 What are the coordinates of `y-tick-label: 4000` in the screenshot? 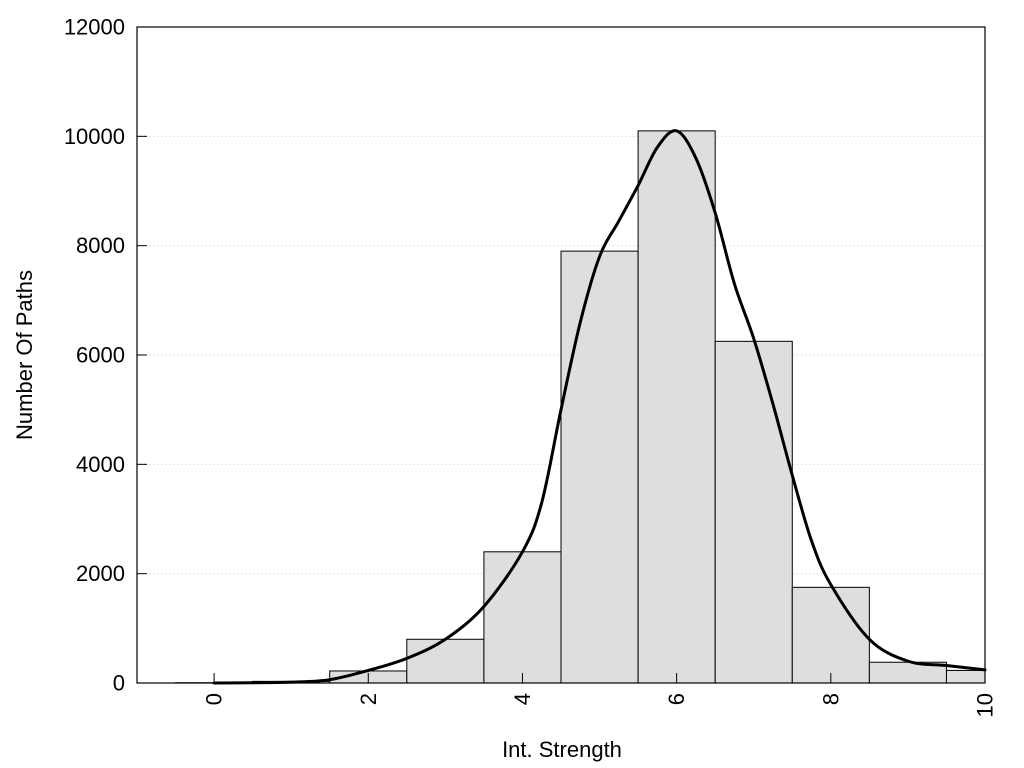 It's located at (100, 464).